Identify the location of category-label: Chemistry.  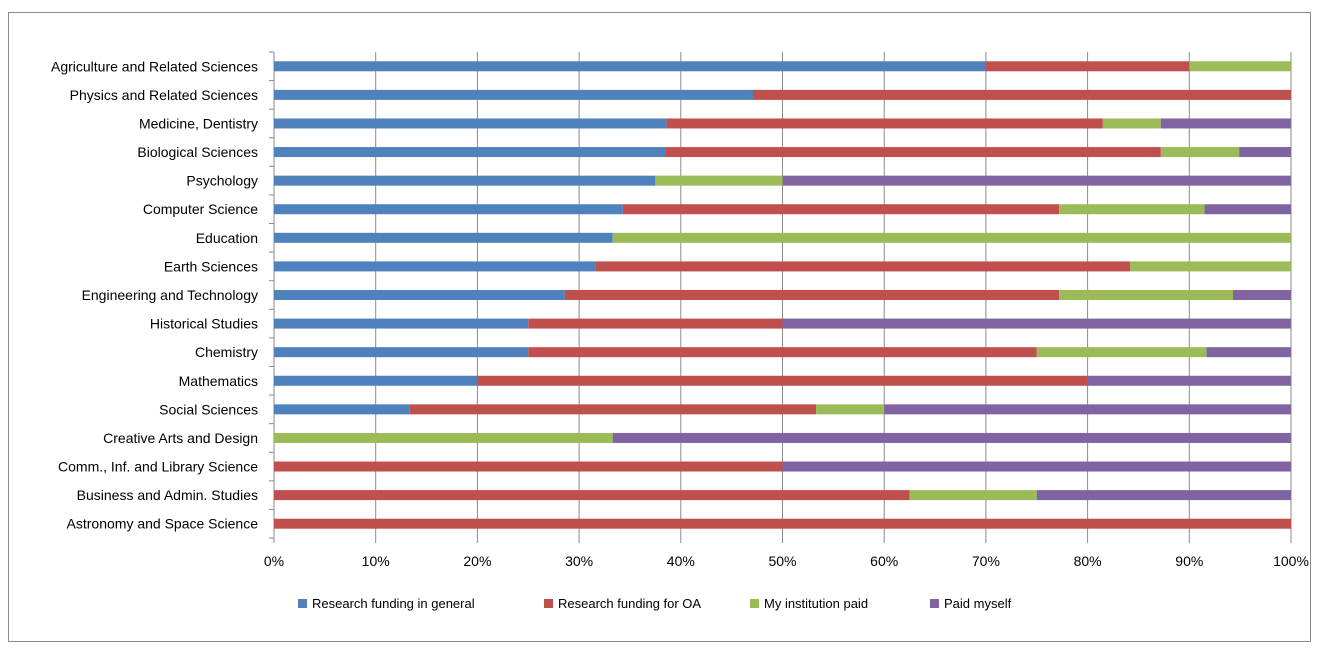
(226, 352).